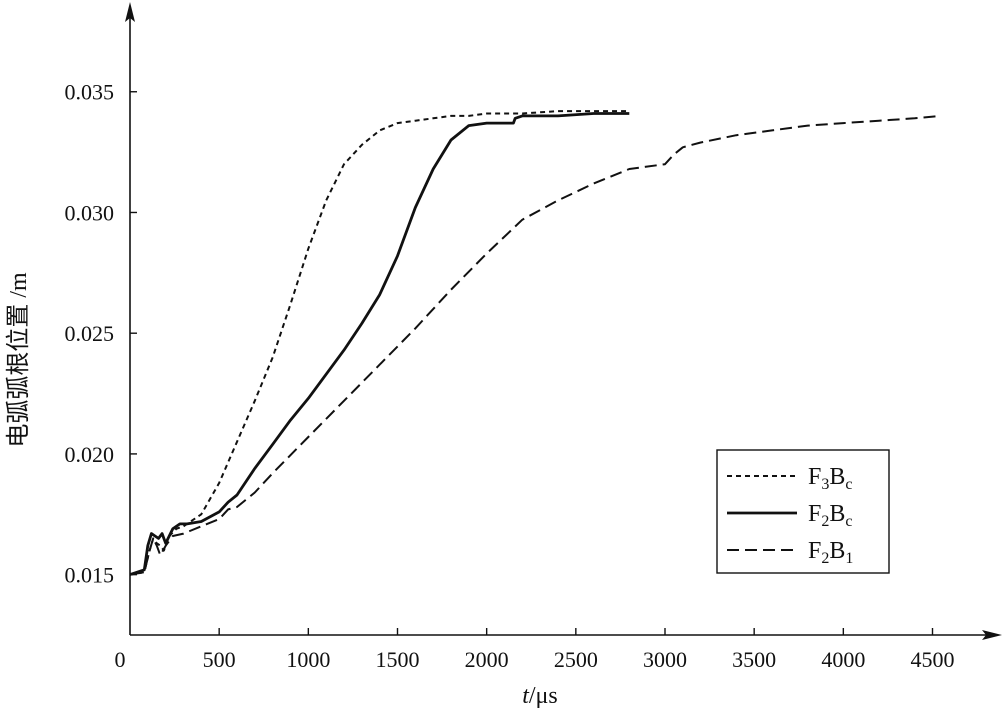 The image size is (1004, 711). What do you see at coordinates (933, 659) in the screenshot?
I see `x-tick-label: 4500` at bounding box center [933, 659].